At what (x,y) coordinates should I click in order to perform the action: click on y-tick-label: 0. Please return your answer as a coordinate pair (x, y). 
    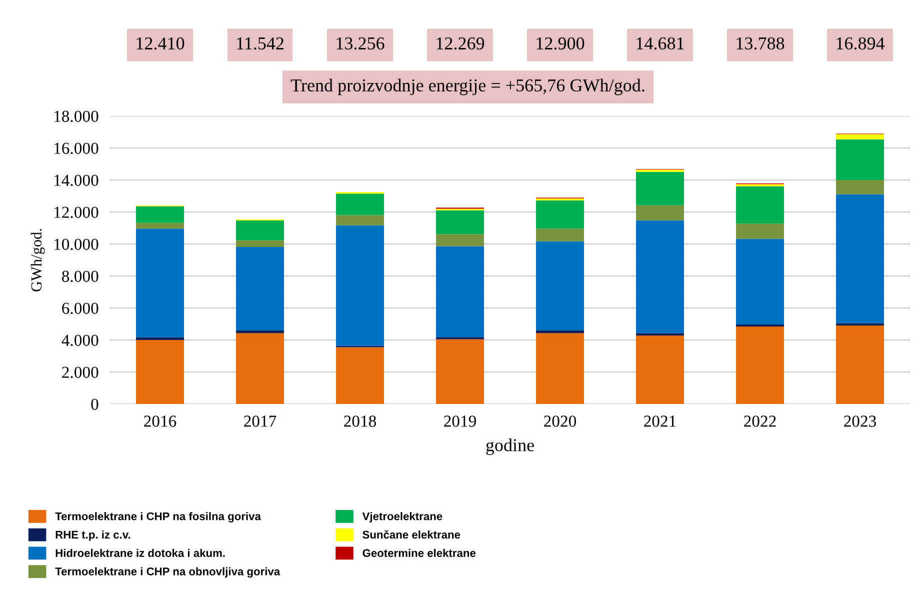
    Looking at the image, I should click on (94, 404).